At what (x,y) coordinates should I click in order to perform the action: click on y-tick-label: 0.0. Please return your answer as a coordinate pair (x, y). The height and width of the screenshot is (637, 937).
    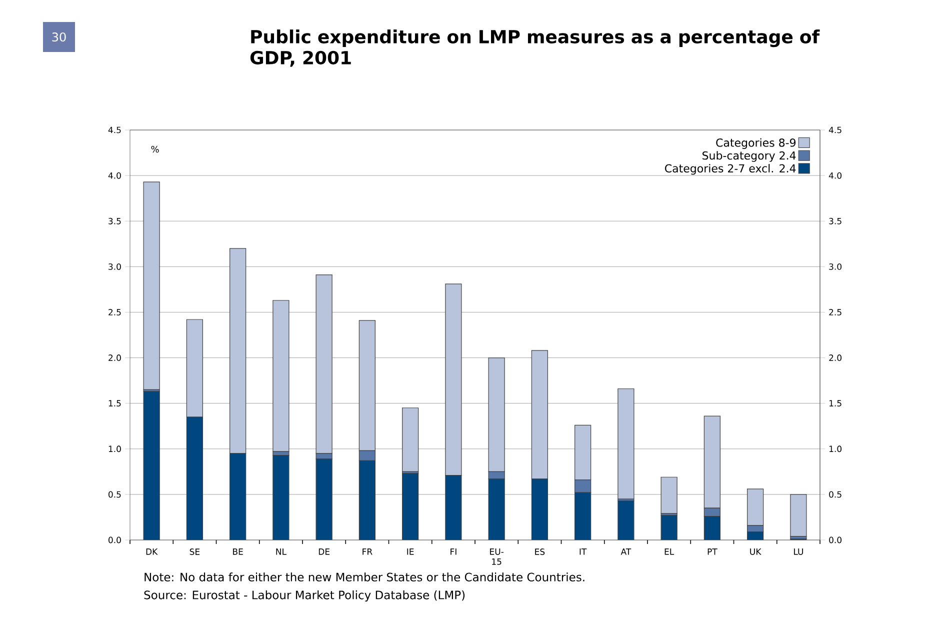
    Looking at the image, I should click on (835, 540).